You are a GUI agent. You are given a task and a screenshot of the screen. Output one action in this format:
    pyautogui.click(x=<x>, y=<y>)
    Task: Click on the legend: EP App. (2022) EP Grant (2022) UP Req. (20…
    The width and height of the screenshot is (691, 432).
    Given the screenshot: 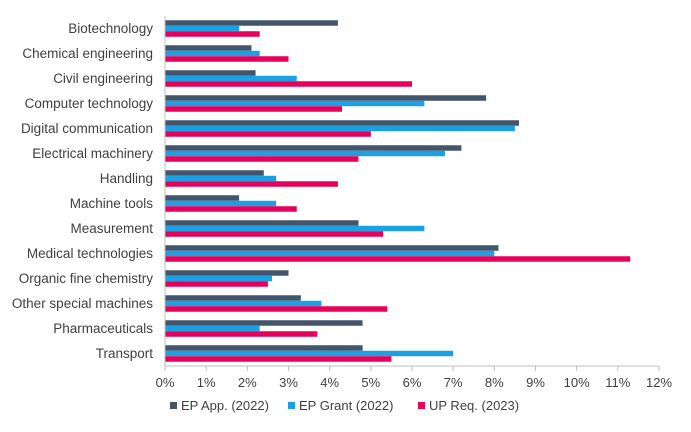 What is the action you would take?
    pyautogui.click(x=344, y=405)
    